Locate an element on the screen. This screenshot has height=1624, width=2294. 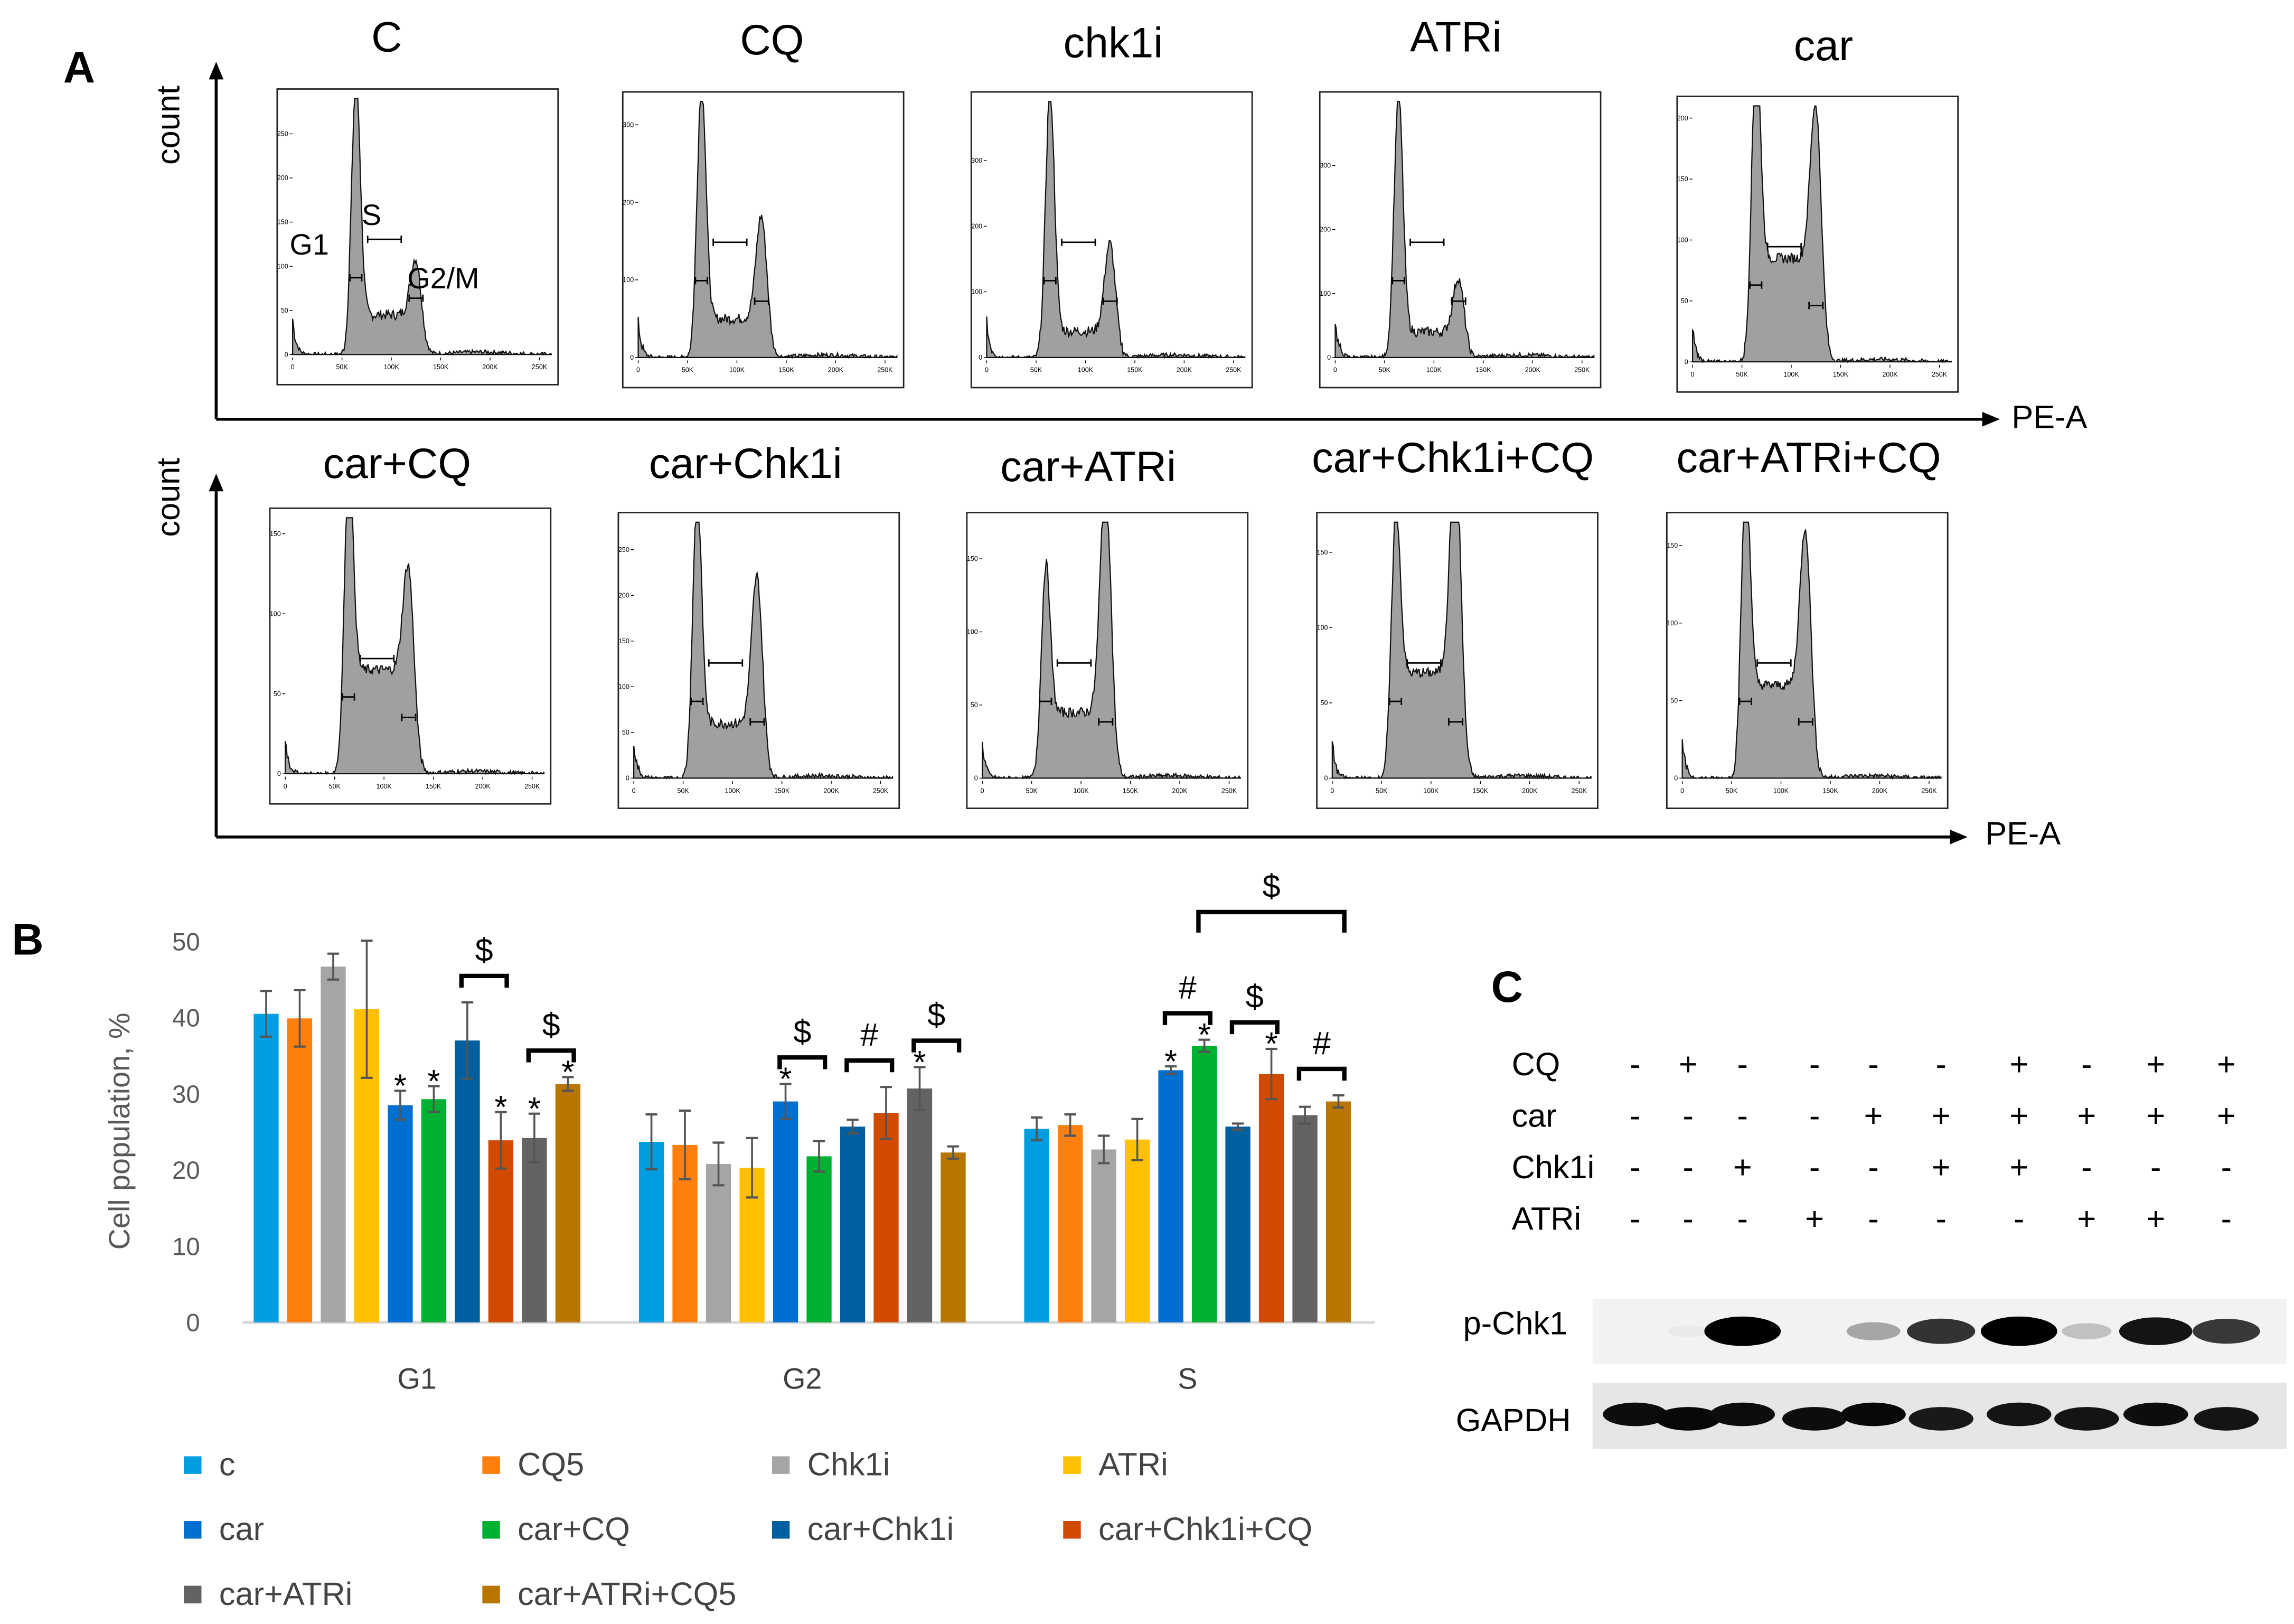
significance-symbol: $ is located at coordinates (802, 1031).